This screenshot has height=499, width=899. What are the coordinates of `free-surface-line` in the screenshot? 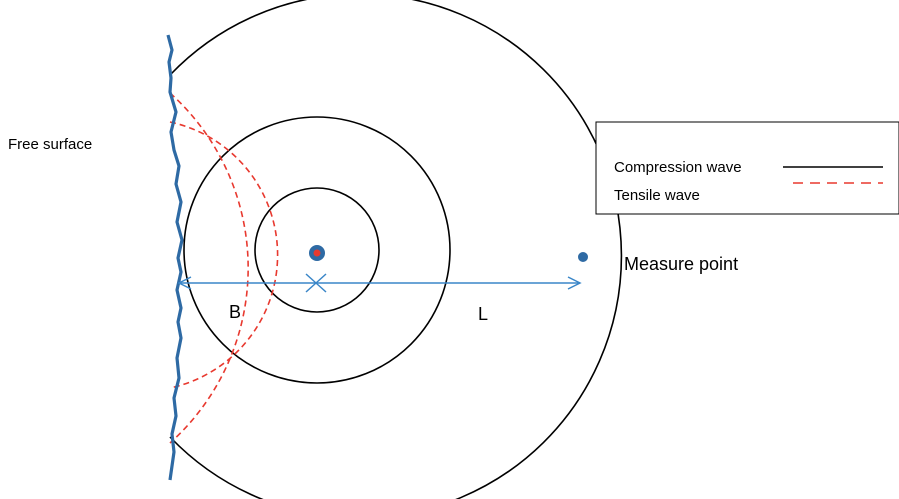 It's located at (175, 257).